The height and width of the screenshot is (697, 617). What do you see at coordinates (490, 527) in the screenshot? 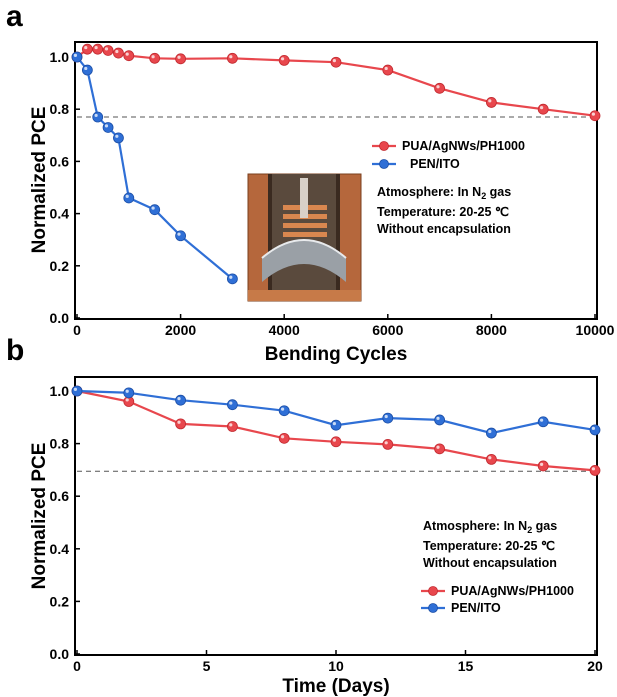
I see `atmosphere-text-b: Atmosphere: In N2 gas` at bounding box center [490, 527].